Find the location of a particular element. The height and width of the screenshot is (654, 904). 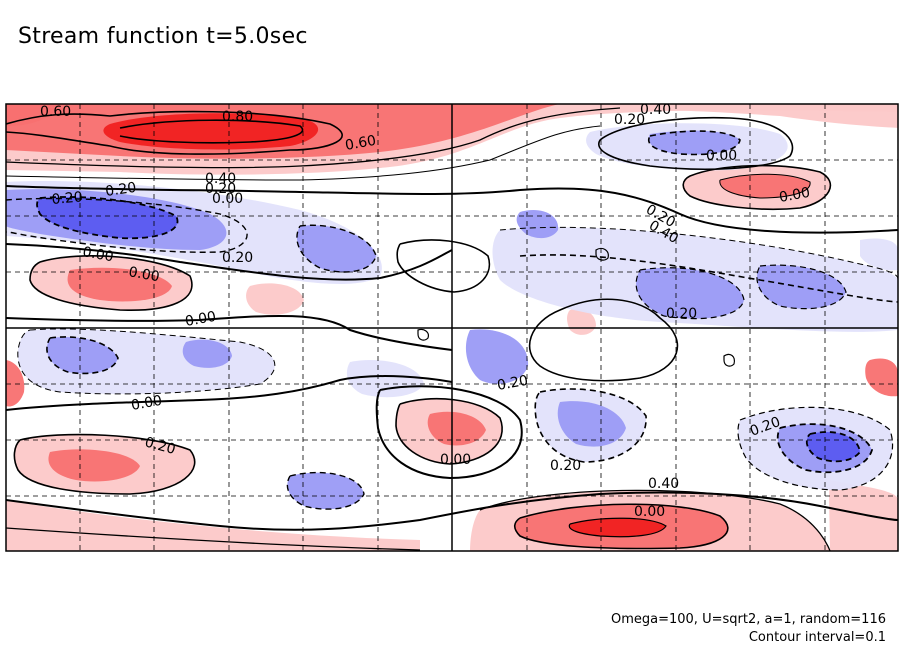

contour-zero-upper is located at coordinates (452, 209).